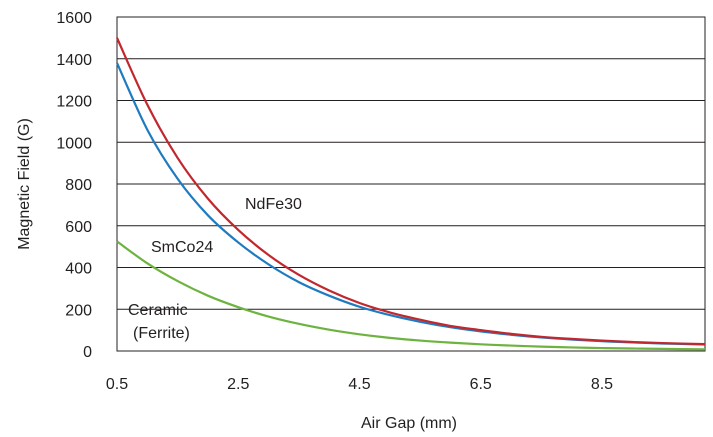 The image size is (713, 437). What do you see at coordinates (74, 102) in the screenshot?
I see `y-tick-label: 1200` at bounding box center [74, 102].